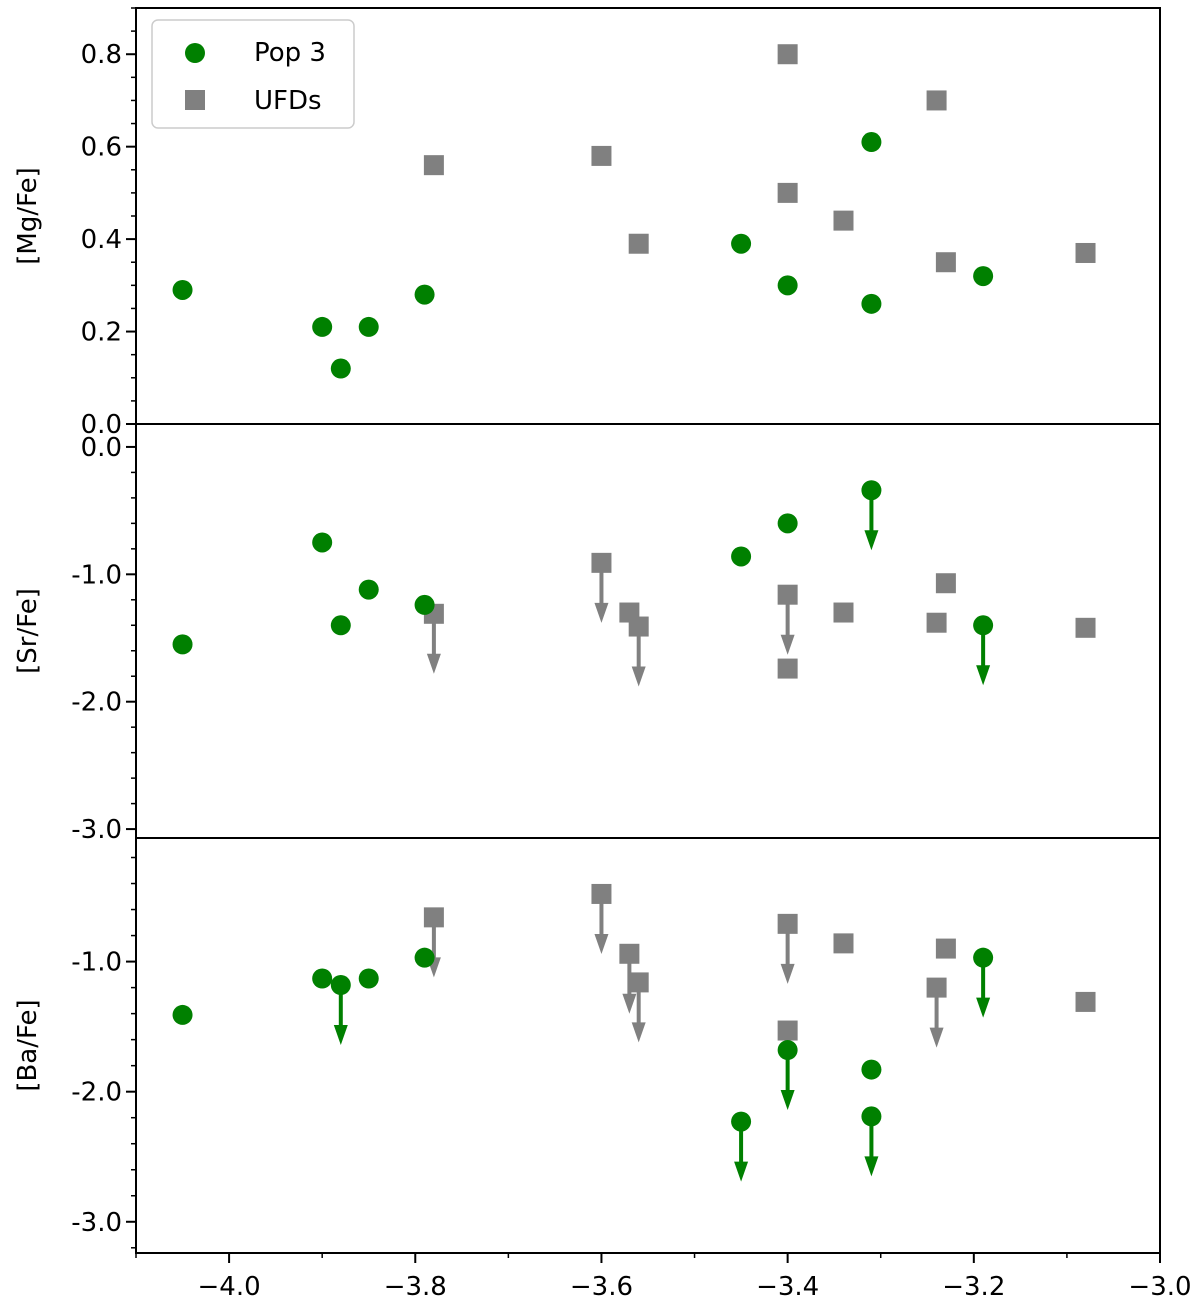 This screenshot has height=1310, width=1200. Describe the element at coordinates (96, 1093) in the screenshot. I see `y-tick-label: -2.0` at that location.